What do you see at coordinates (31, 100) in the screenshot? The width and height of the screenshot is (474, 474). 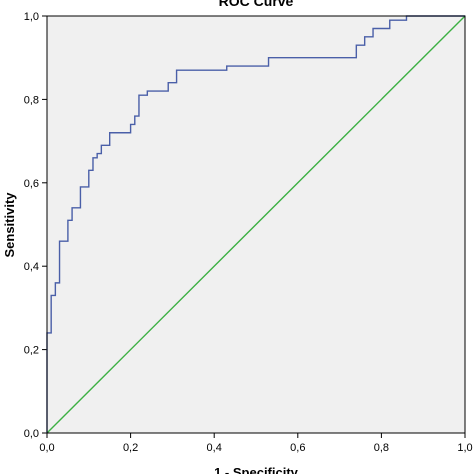 I see `y-tick-label: 0,8` at bounding box center [31, 100].